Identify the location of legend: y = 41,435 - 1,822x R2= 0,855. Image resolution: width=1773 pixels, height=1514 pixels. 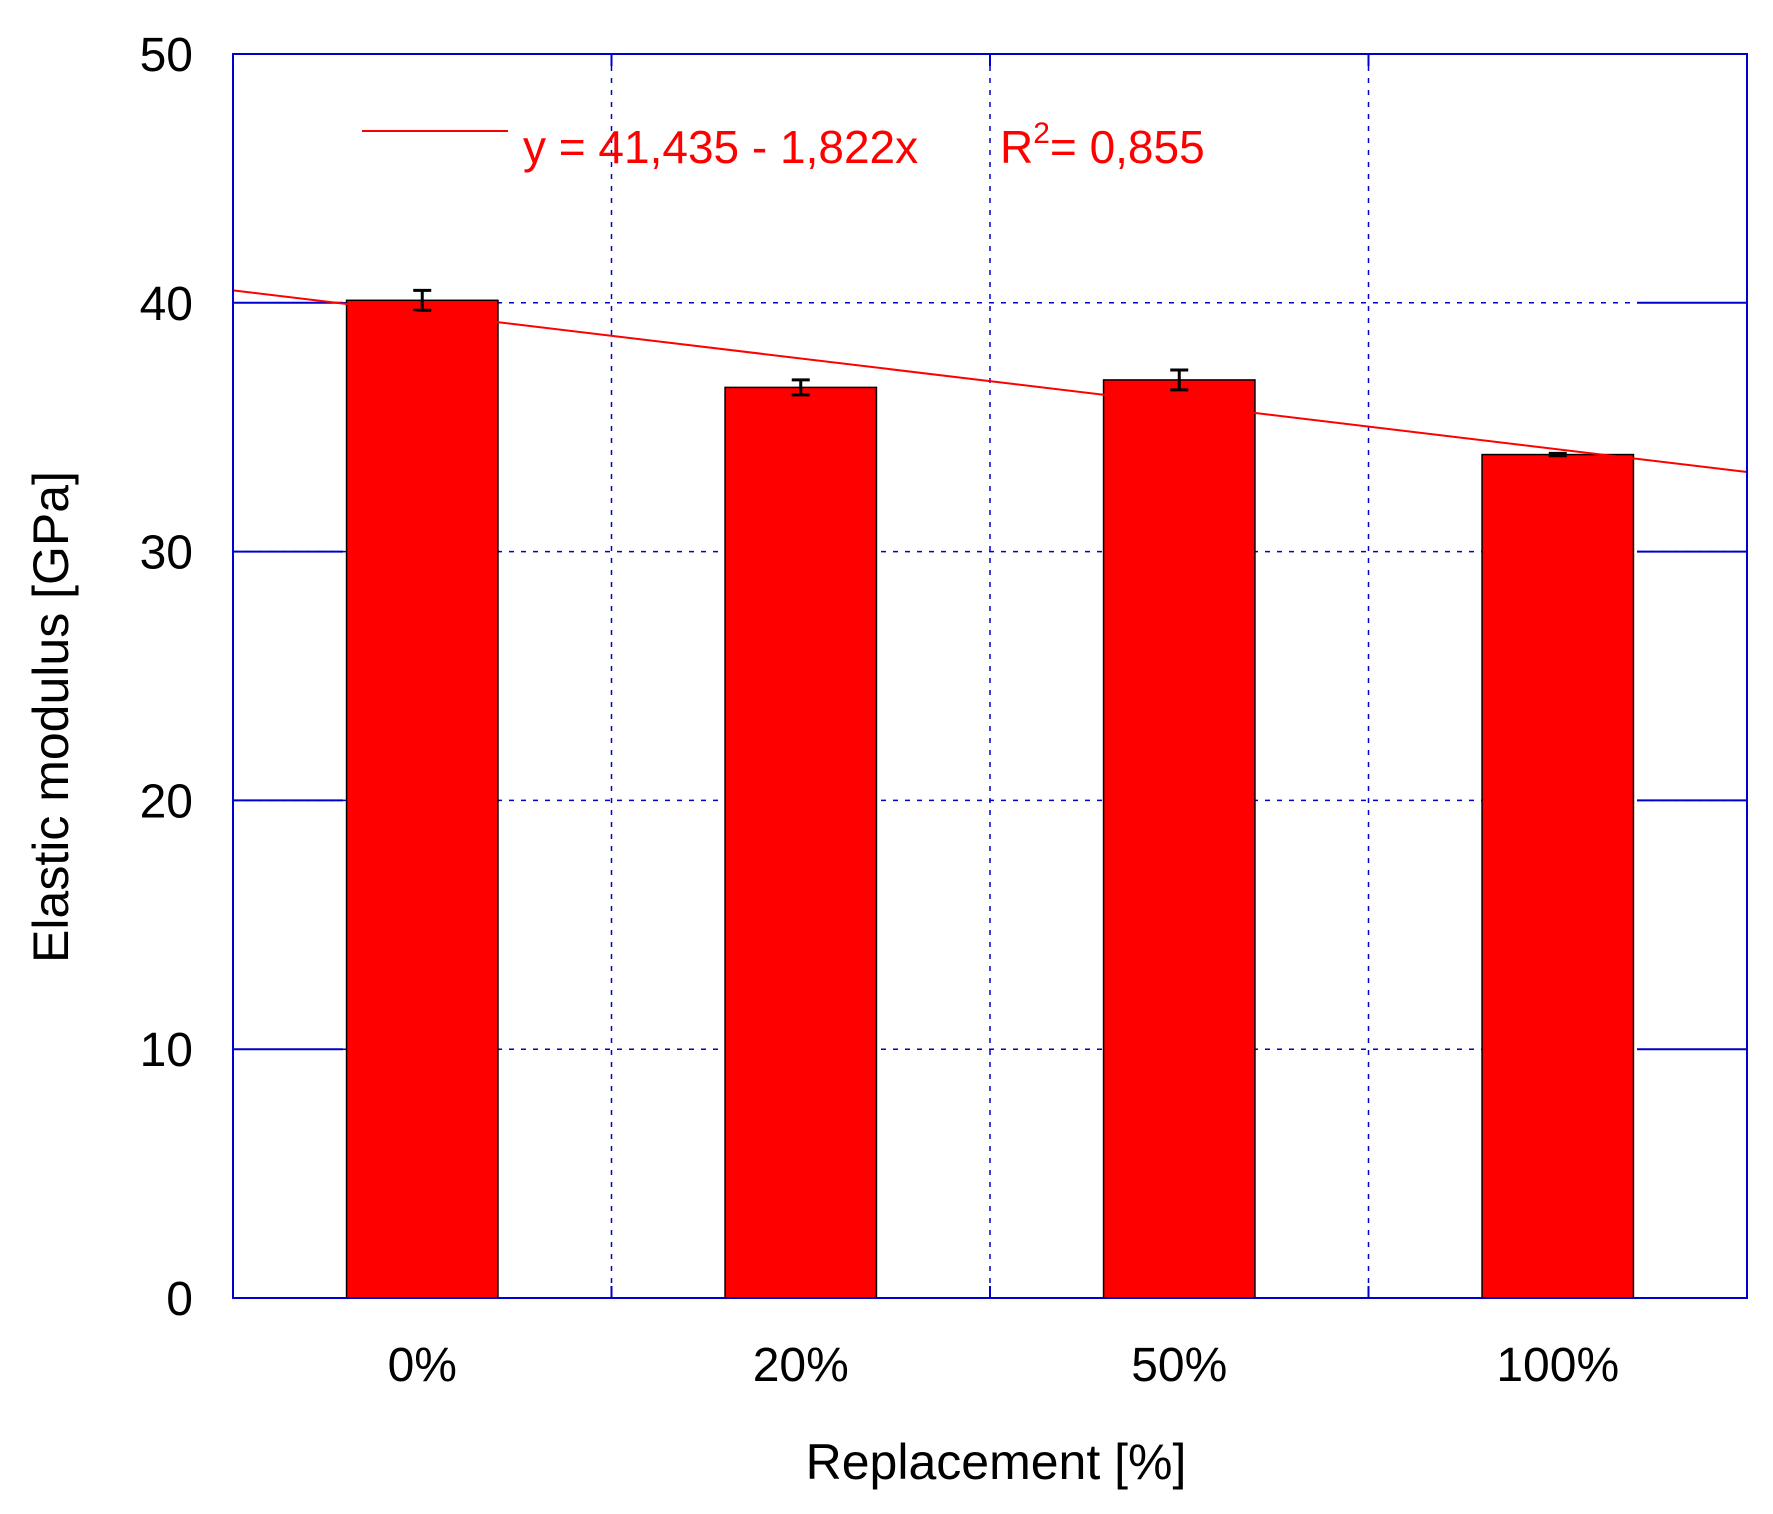
(783, 145).